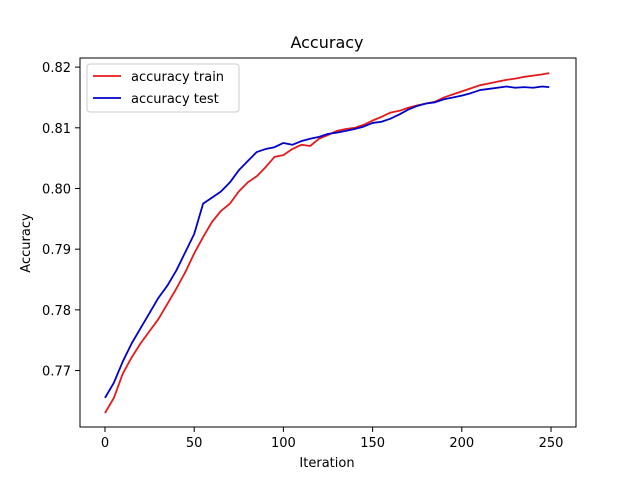 The height and width of the screenshot is (480, 640). What do you see at coordinates (56, 372) in the screenshot?
I see `y-tick-label: 0.77` at bounding box center [56, 372].